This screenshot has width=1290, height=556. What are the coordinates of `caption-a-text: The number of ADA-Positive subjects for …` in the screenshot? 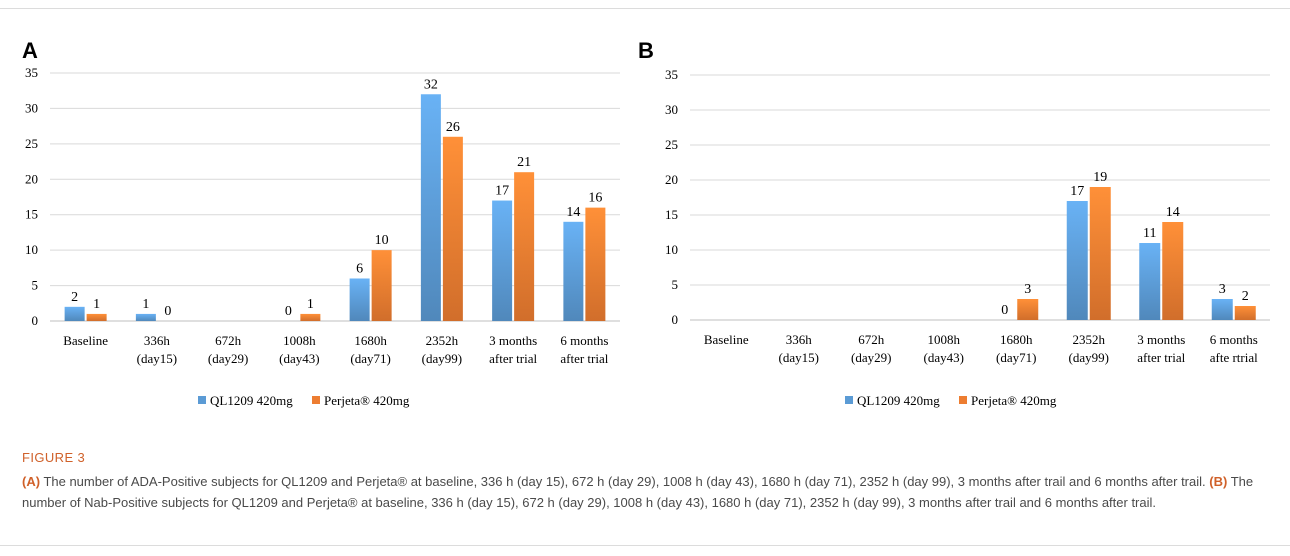 It's located at (624, 481).